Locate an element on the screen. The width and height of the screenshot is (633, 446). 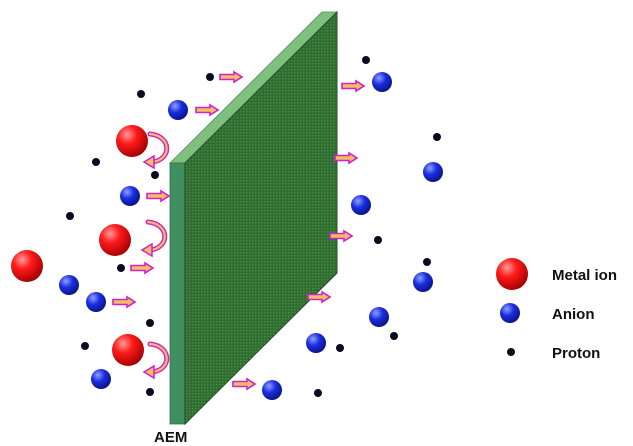
legend-proton-label: Proton is located at coordinates (576, 353).